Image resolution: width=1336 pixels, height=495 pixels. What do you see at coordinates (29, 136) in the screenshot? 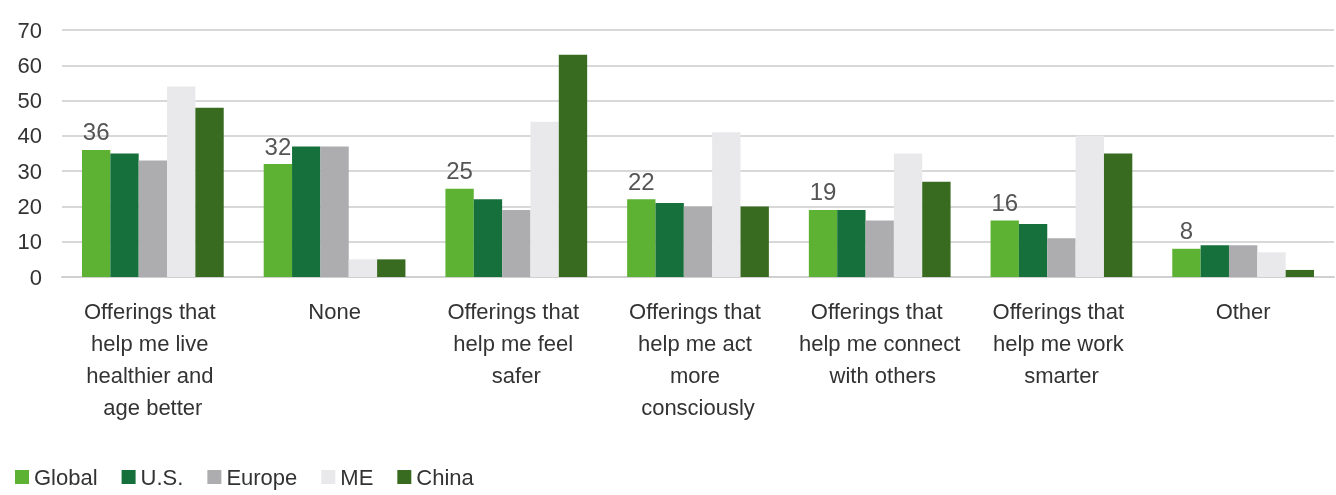
I see `y-tick-label: 40` at bounding box center [29, 136].